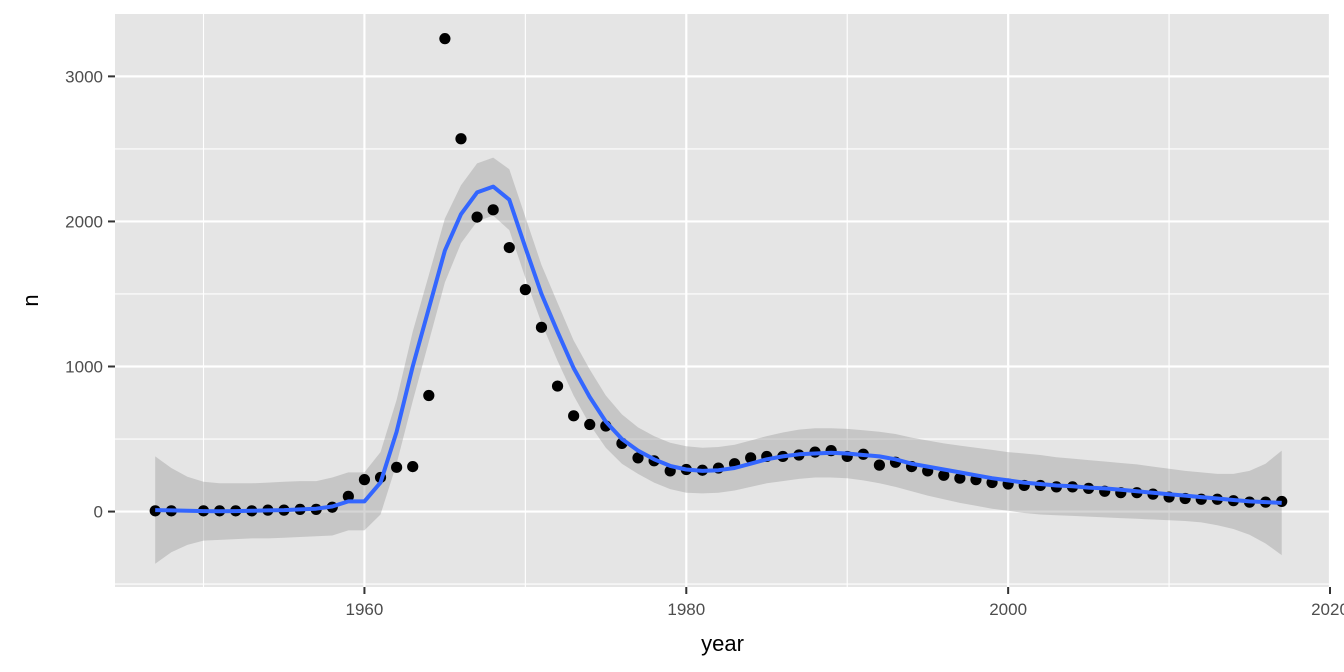  I want to click on x-tick-label: 2000, so click(1008, 609).